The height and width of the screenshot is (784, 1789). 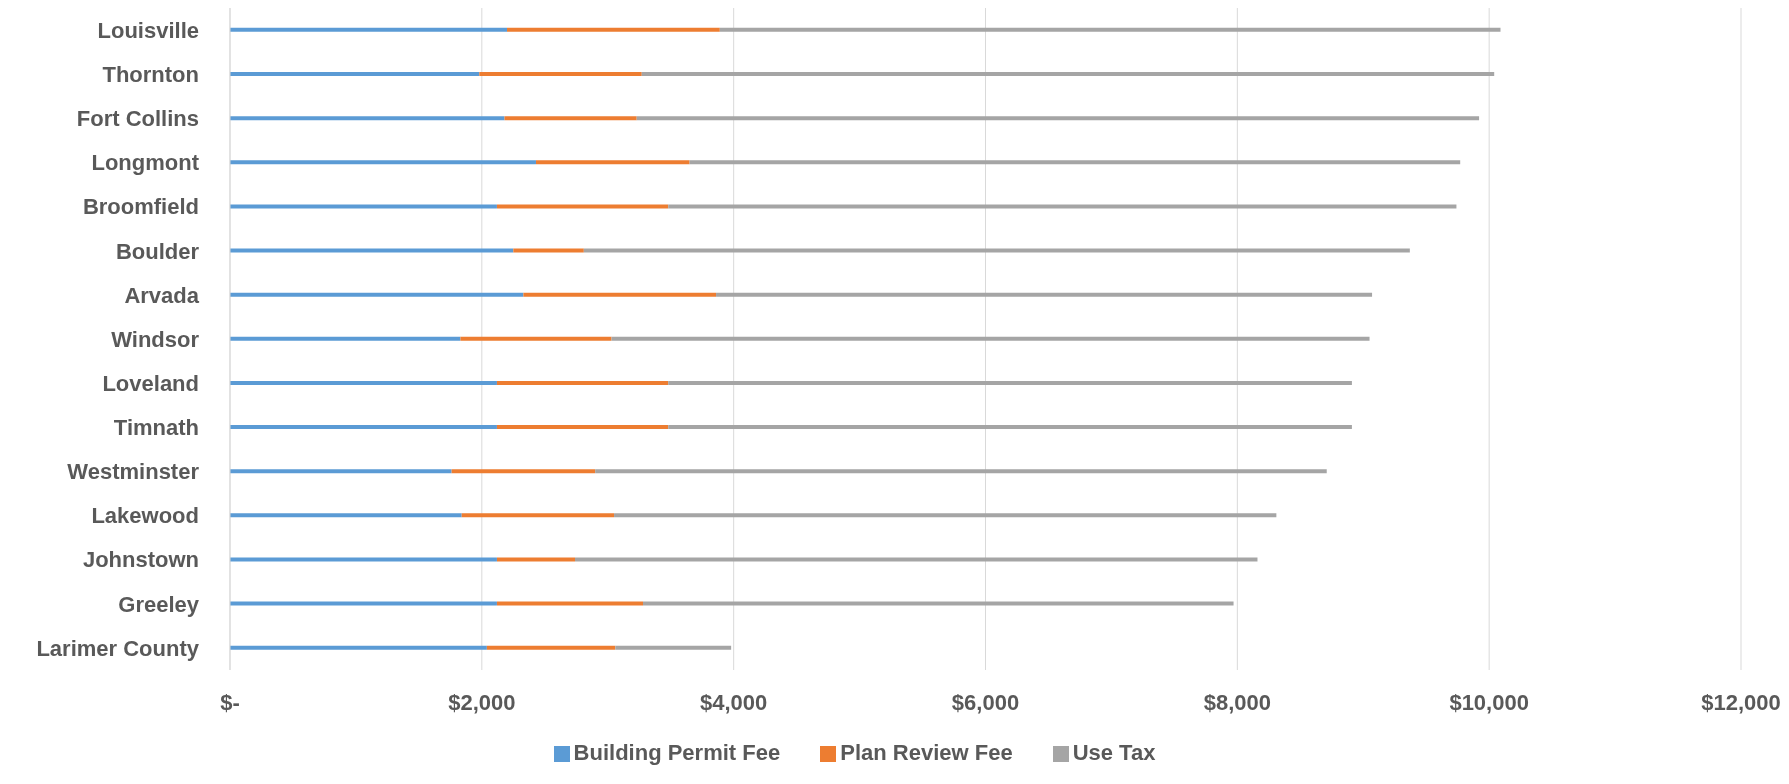 I want to click on x-tick-label: $-, so click(x=230, y=702).